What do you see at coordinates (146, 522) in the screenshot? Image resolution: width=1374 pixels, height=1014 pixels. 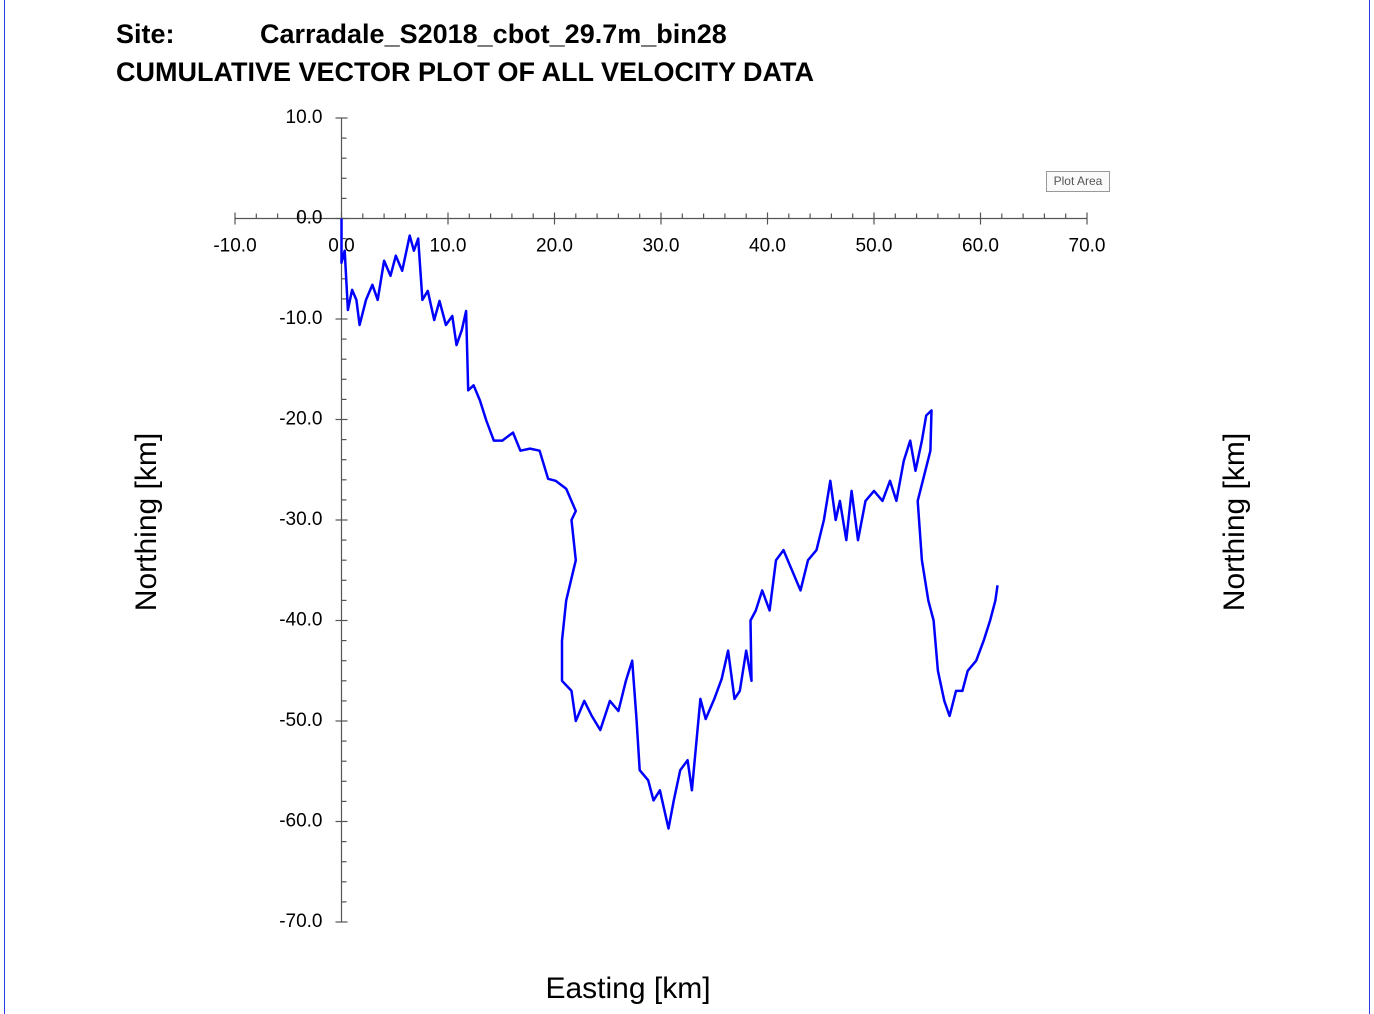 I see `y-axis-label: Northing [km]` at bounding box center [146, 522].